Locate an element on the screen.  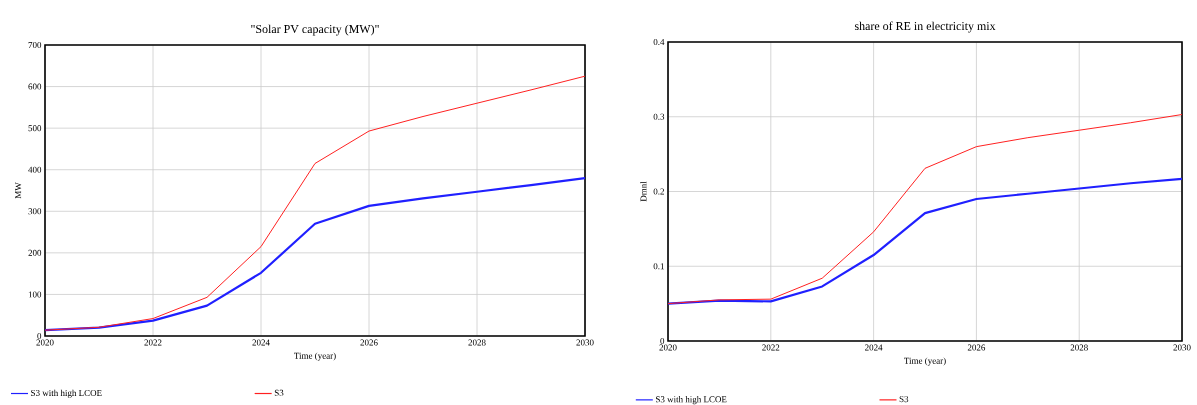
y-tick-label: 400 is located at coordinates (35, 169).